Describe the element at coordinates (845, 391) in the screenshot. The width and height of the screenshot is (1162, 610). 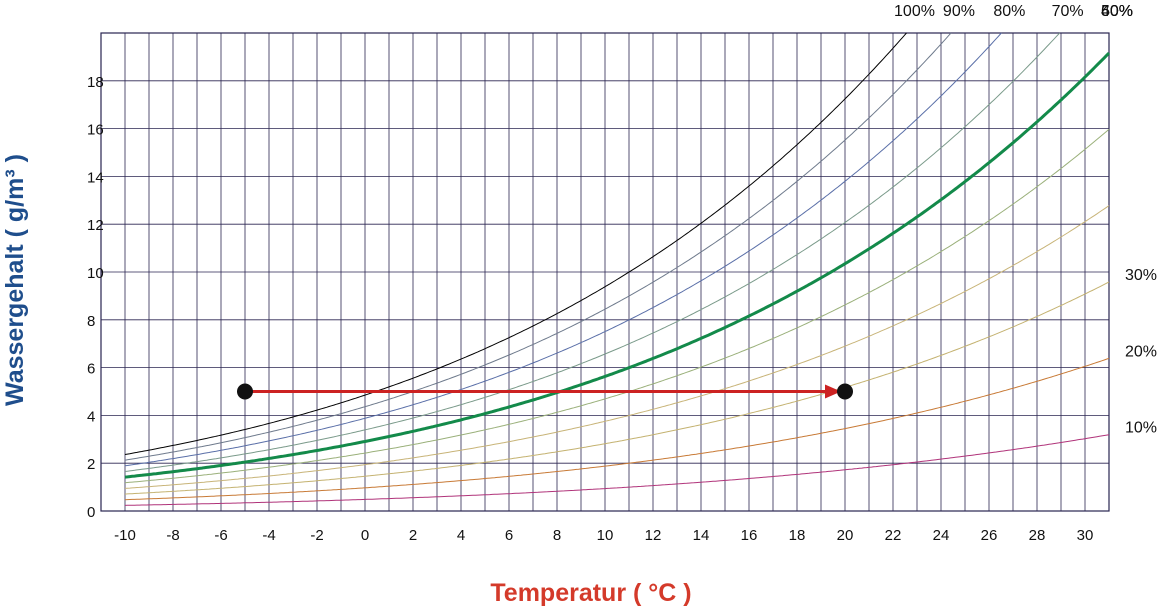
I see `annotation-end-point` at that location.